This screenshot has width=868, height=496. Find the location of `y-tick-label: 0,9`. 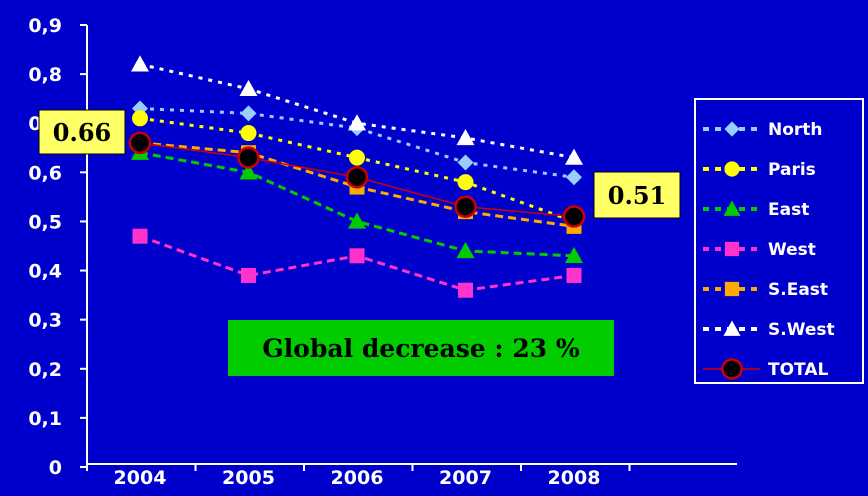

y-tick-label: 0,9 is located at coordinates (45, 26).